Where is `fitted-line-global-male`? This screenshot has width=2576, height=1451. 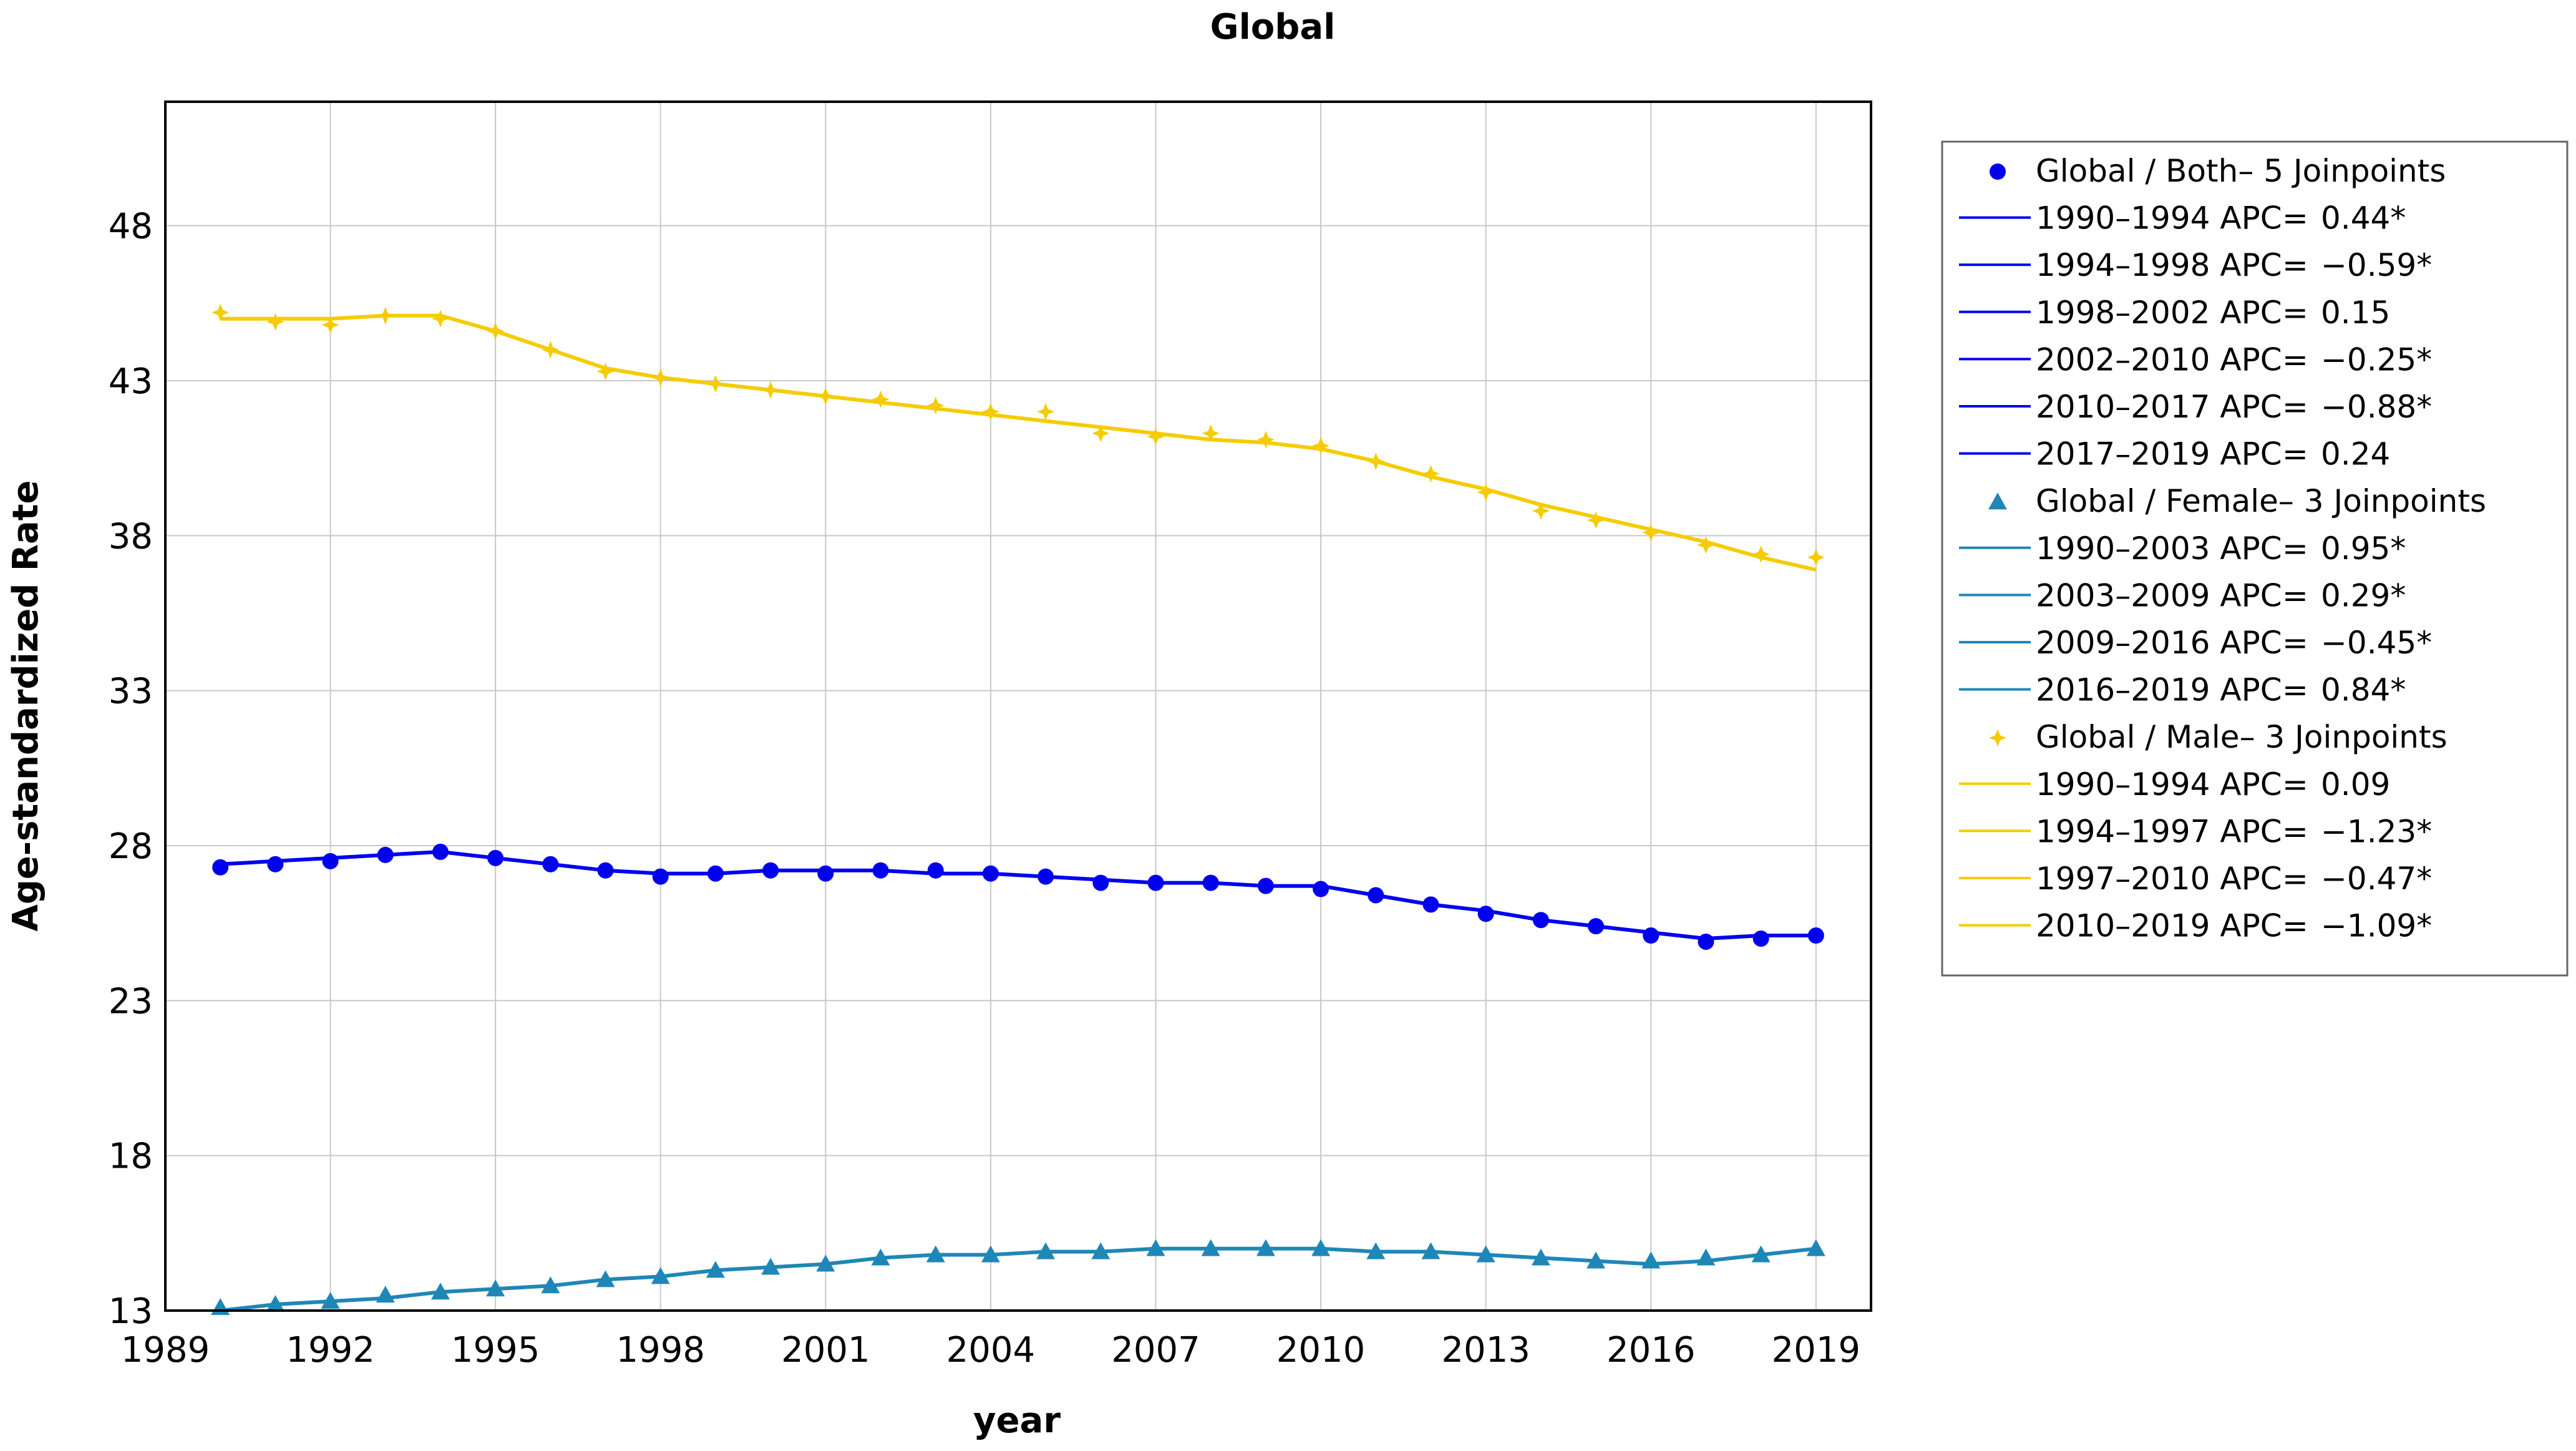
fitted-line-global-male is located at coordinates (1018, 443).